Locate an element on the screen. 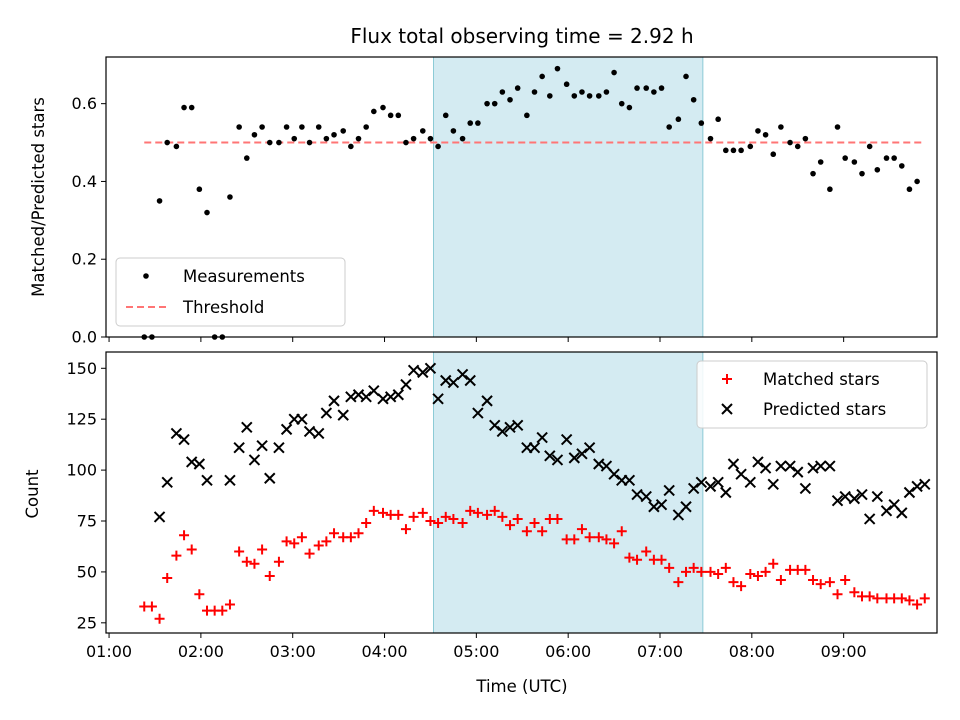 This screenshot has height=720, width=960. x-tick-label: 05:00 is located at coordinates (476, 651).